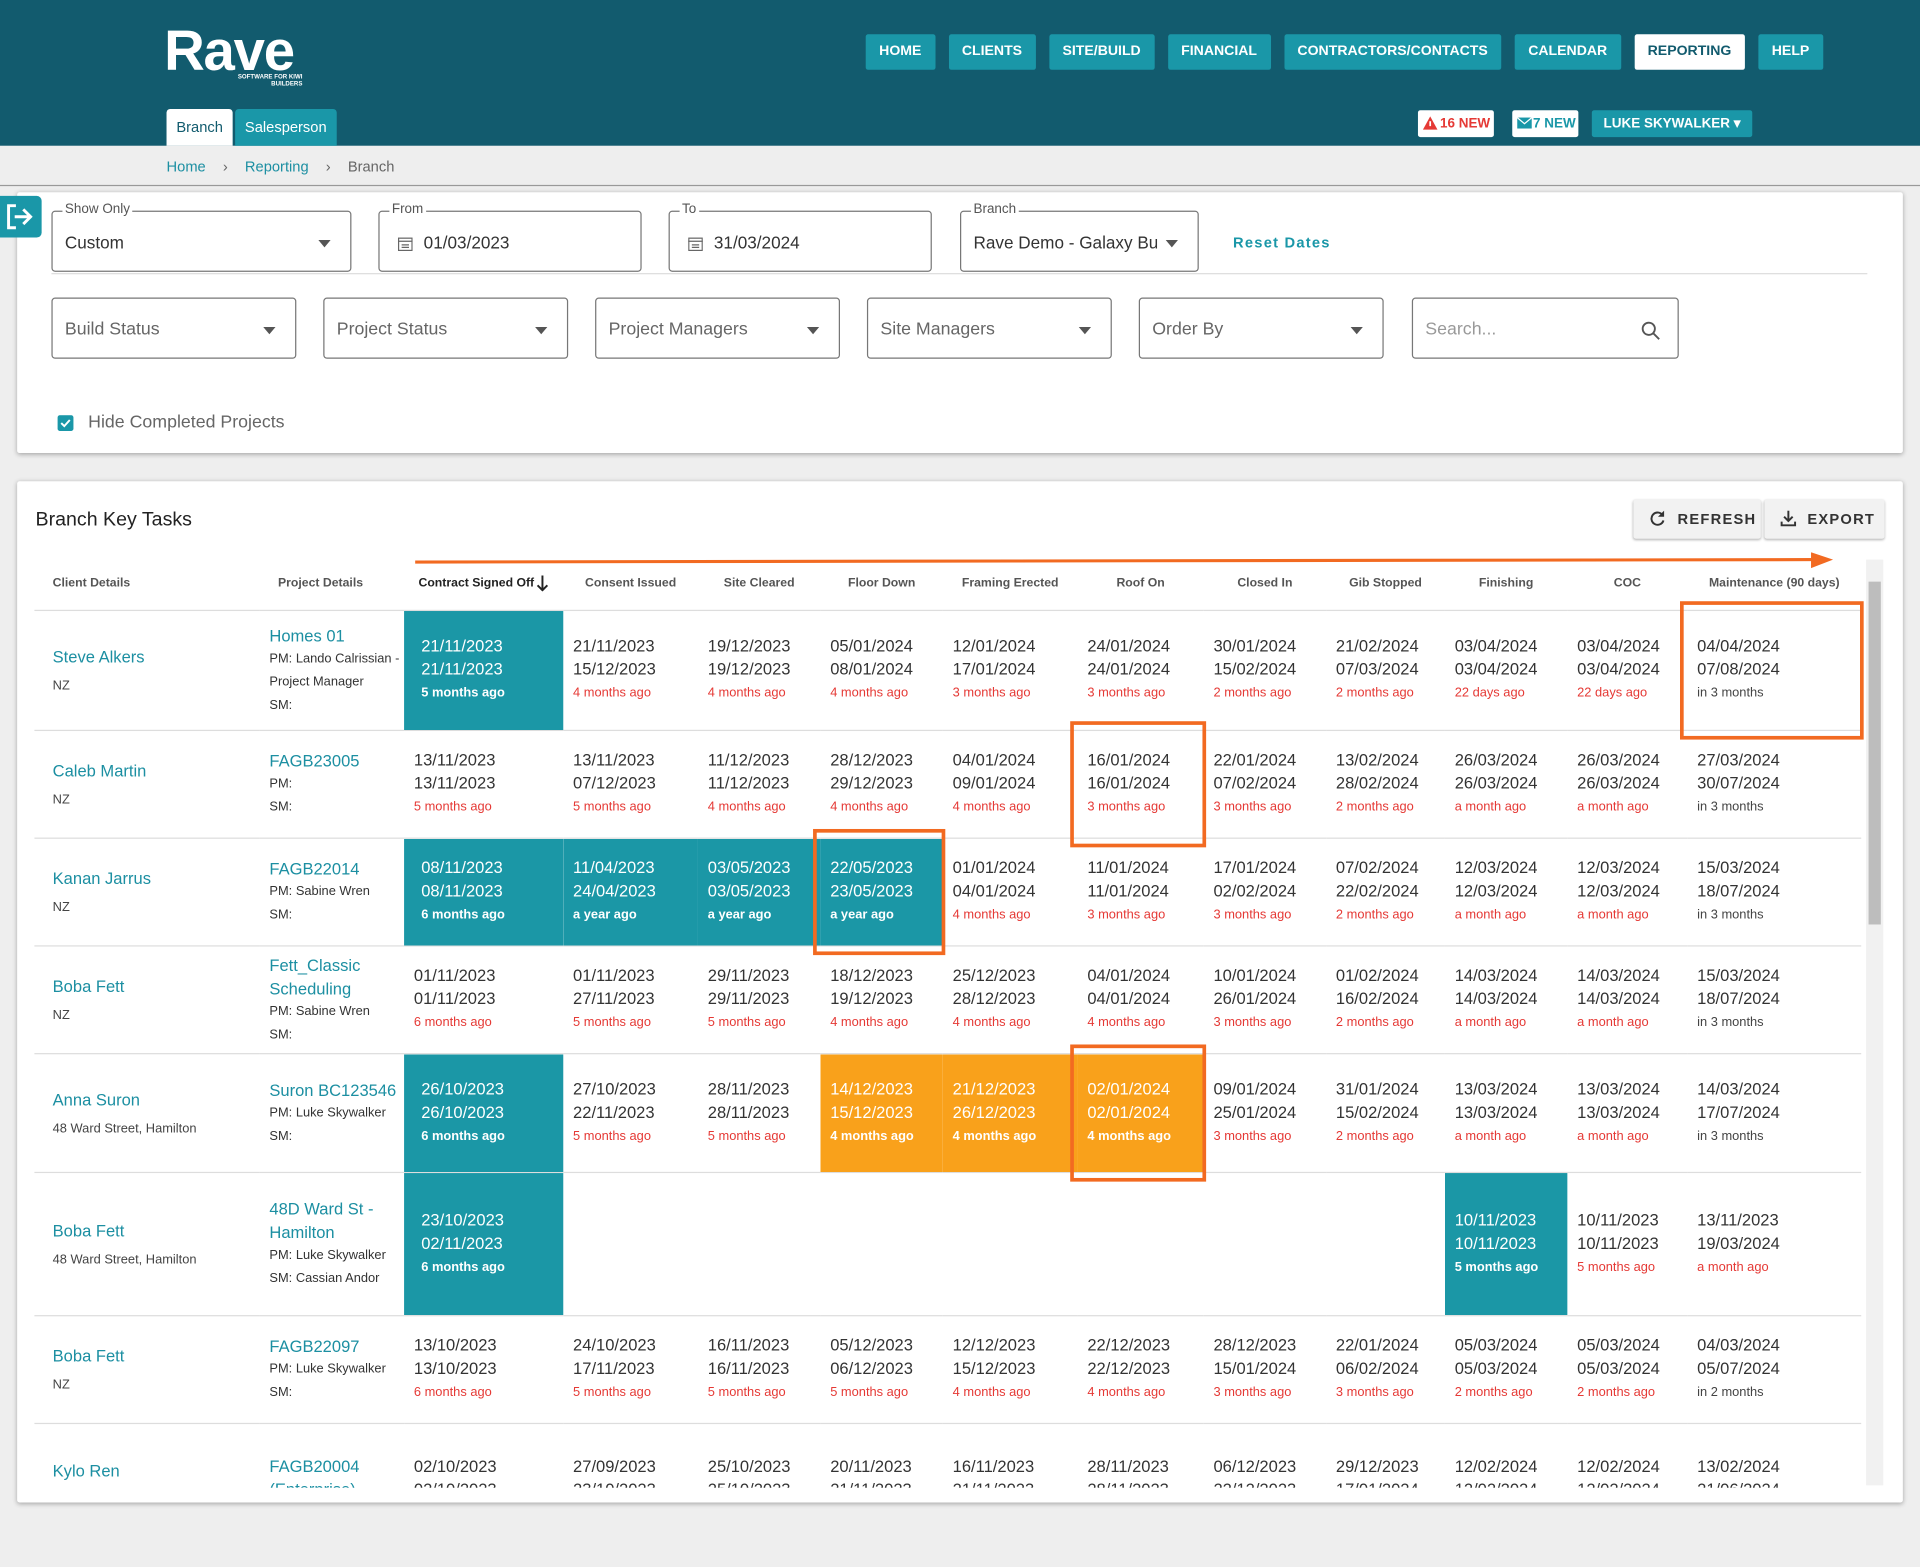 The image size is (1920, 1567). I want to click on select: Build Status, so click(174, 328).